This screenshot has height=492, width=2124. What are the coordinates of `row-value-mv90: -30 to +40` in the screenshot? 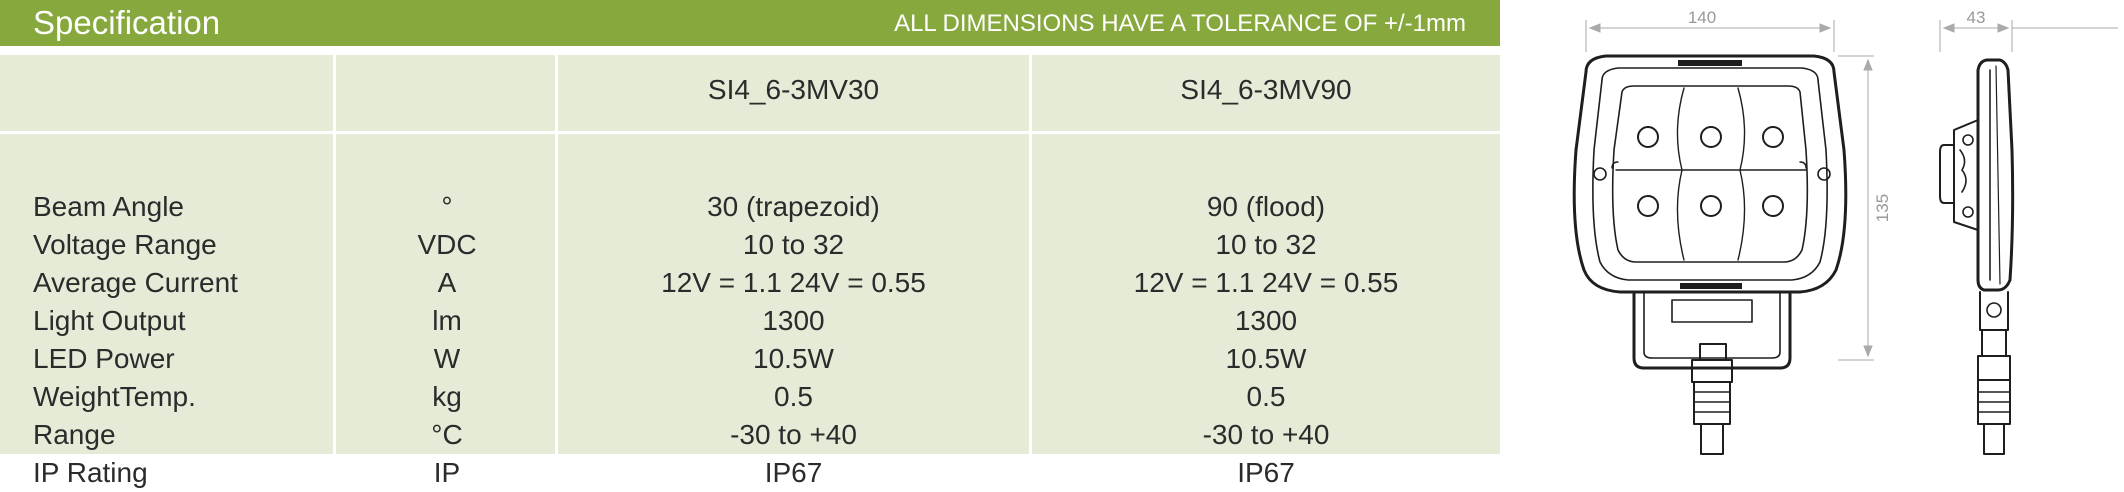 It's located at (1266, 434).